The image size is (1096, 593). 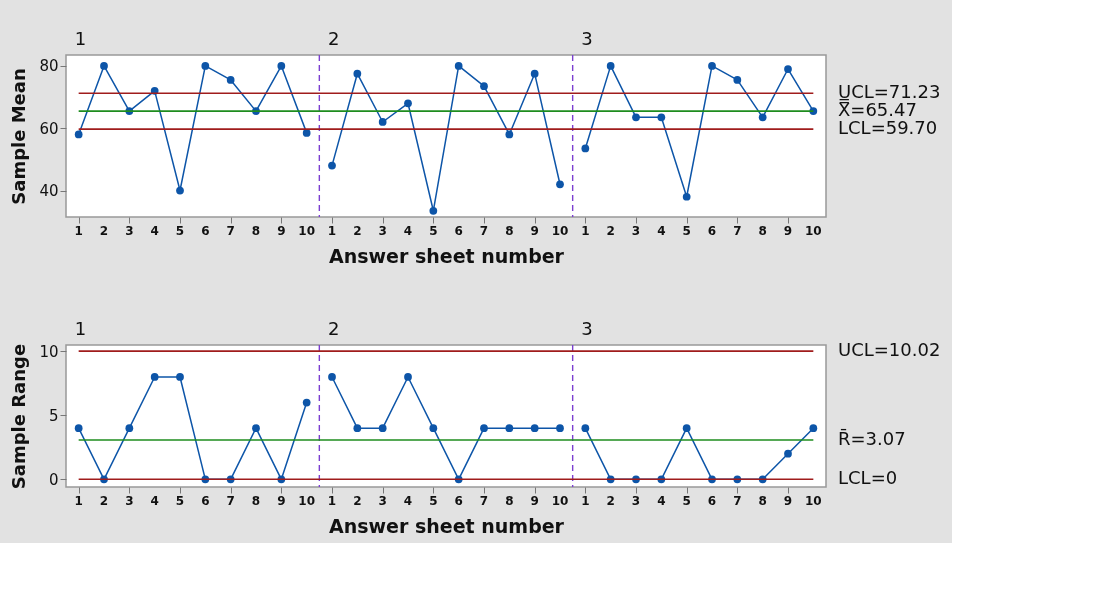 I want to click on y-tick-label: 40, so click(x=49, y=191).